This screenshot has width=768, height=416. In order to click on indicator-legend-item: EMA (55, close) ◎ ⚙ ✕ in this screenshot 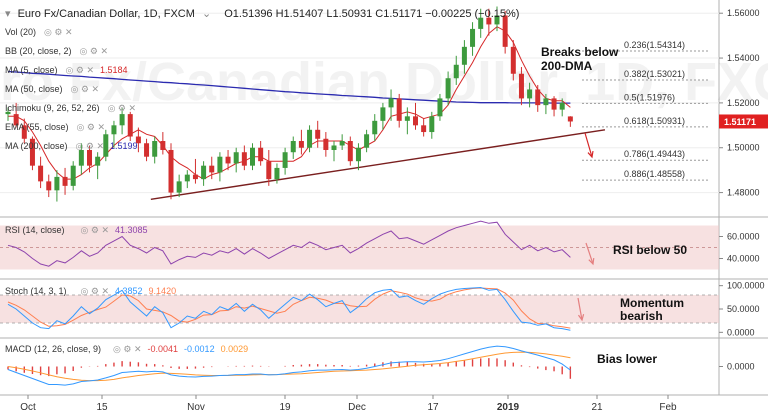, I will do `click(55, 127)`.